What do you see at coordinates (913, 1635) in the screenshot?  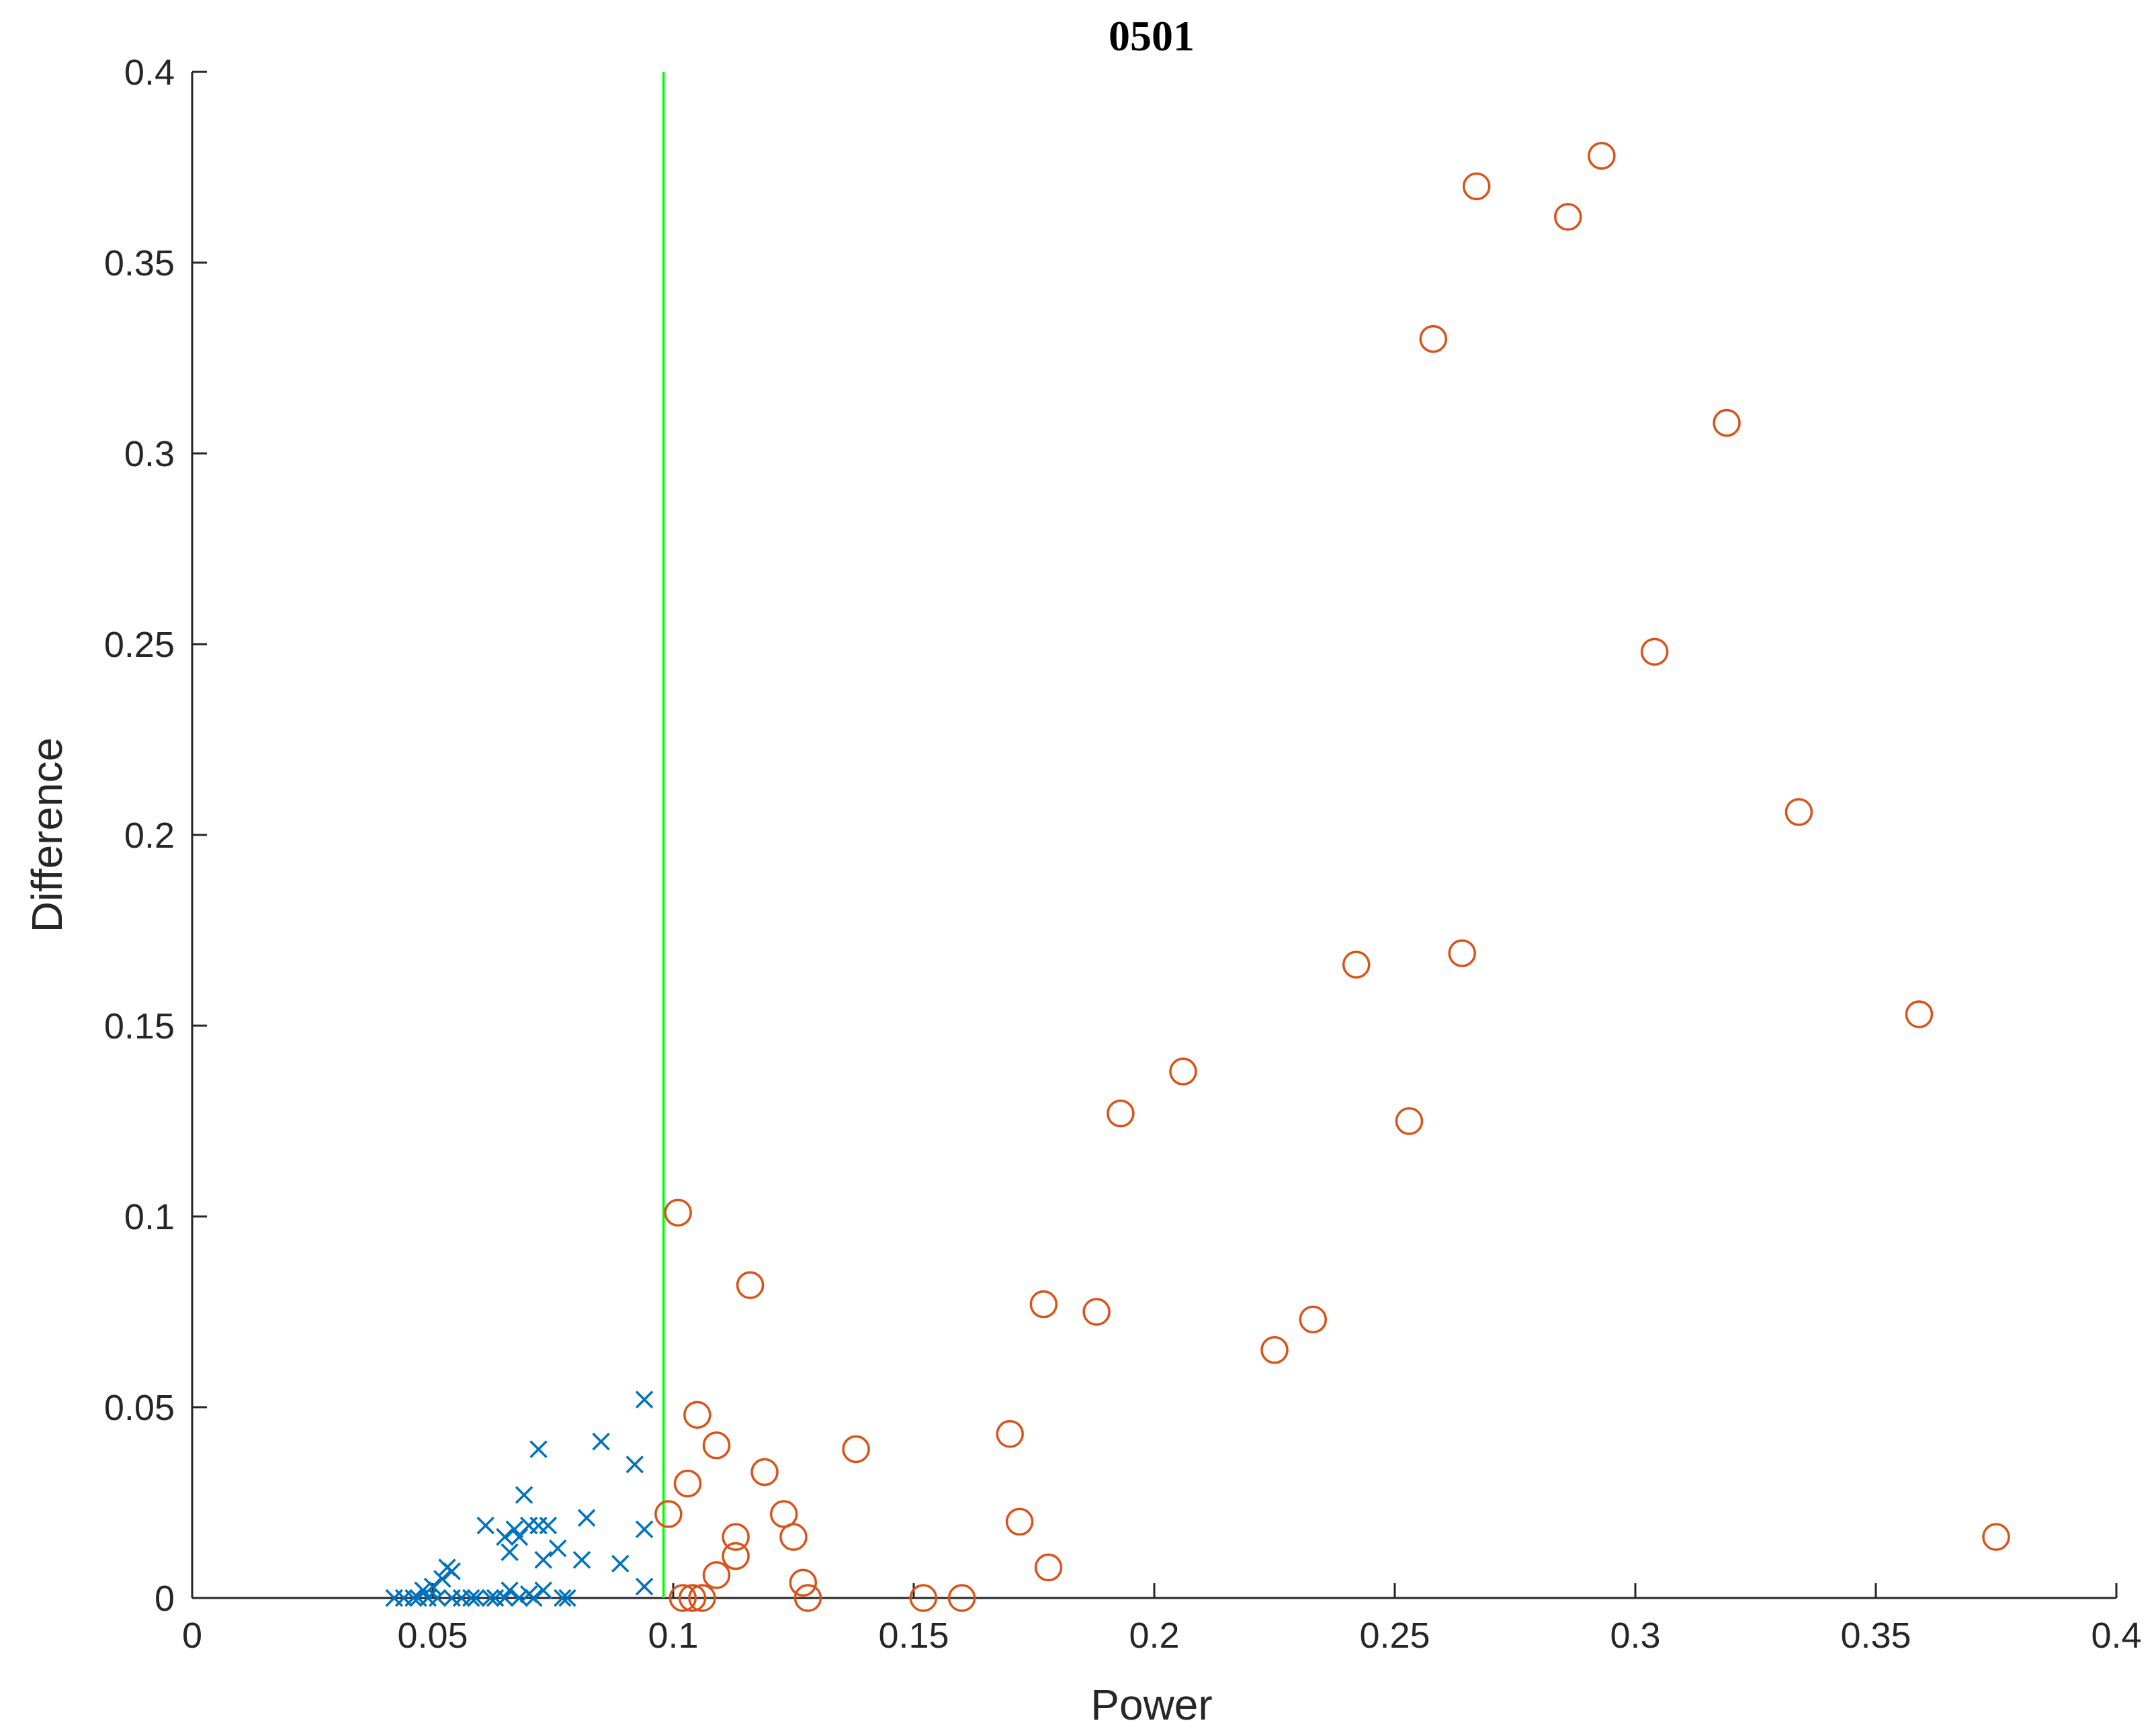 I see `x-tick-label: 0.15` at bounding box center [913, 1635].